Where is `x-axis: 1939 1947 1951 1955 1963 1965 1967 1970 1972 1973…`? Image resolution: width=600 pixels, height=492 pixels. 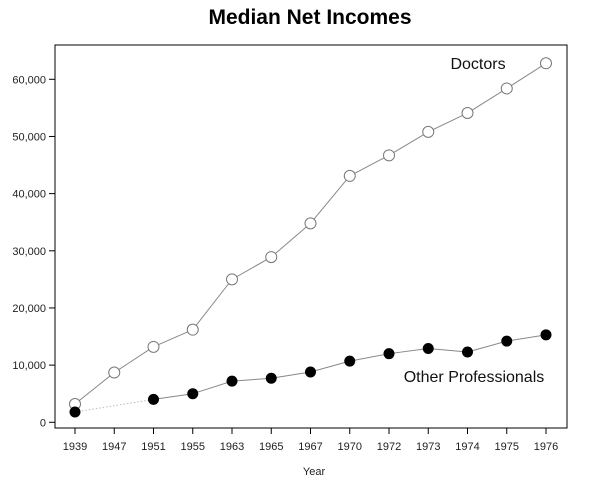
x-axis: 1939 1947 1951 1955 1963 1965 1967 1970 1972 1973… is located at coordinates (310, 440).